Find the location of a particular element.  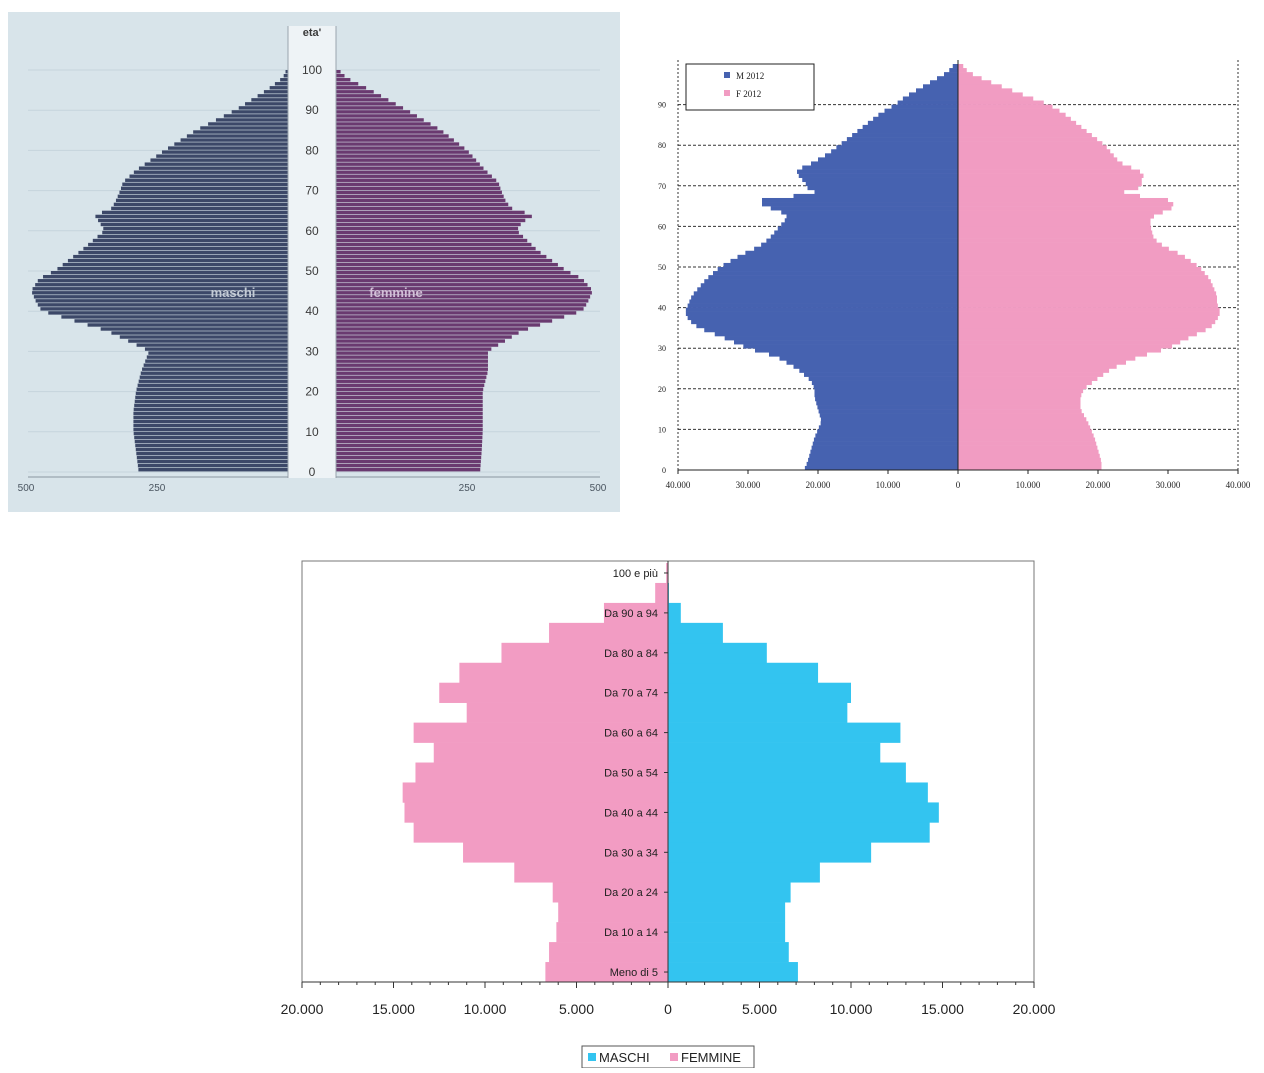

chart-3-y-tick-label: Da 20 a 24 is located at coordinates (631, 893).